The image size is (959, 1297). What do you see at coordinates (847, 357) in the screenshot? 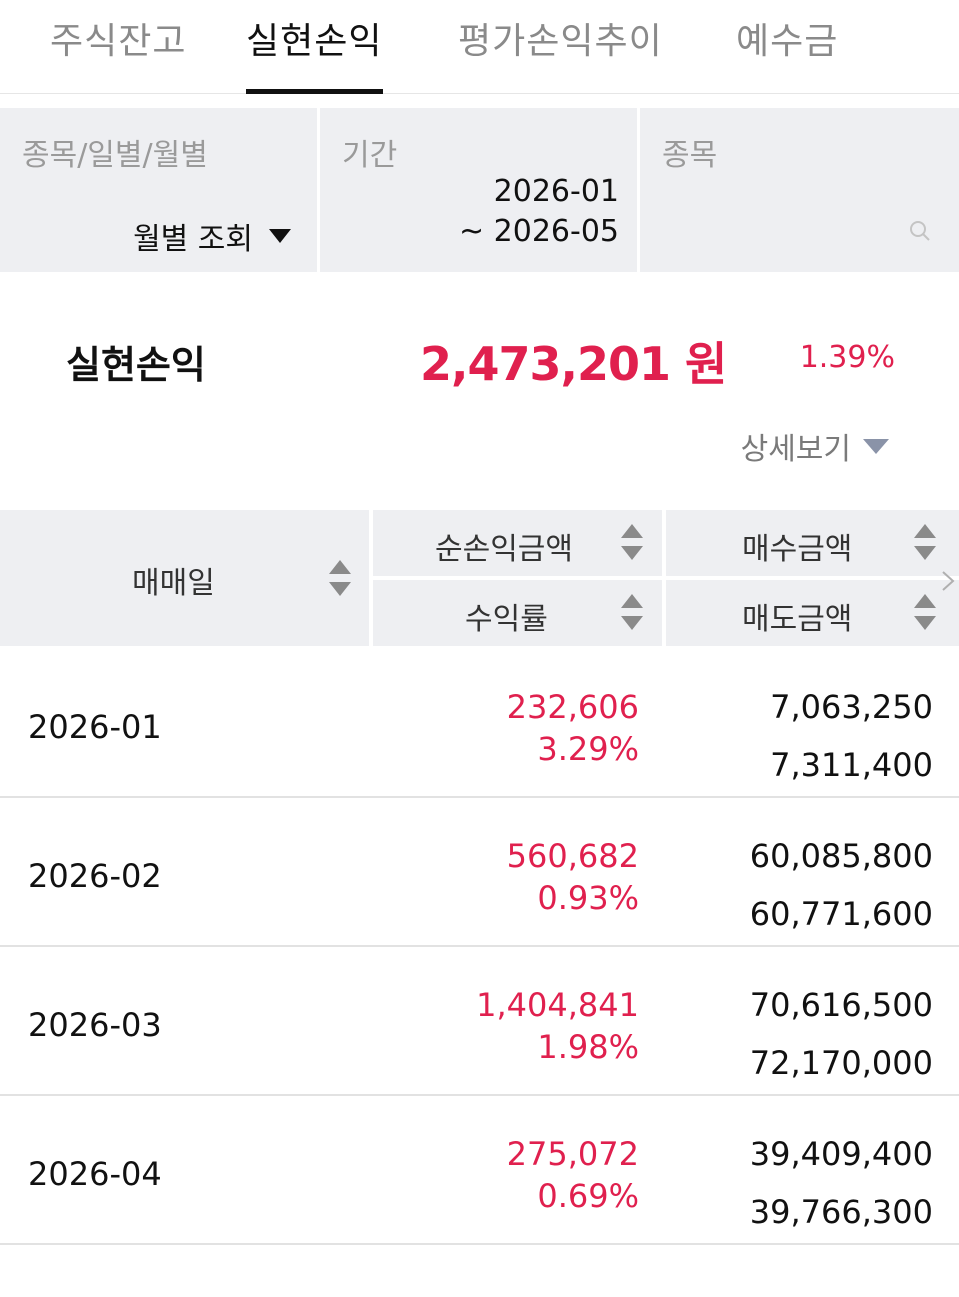
I see `summary-rate: 1.39%` at bounding box center [847, 357].